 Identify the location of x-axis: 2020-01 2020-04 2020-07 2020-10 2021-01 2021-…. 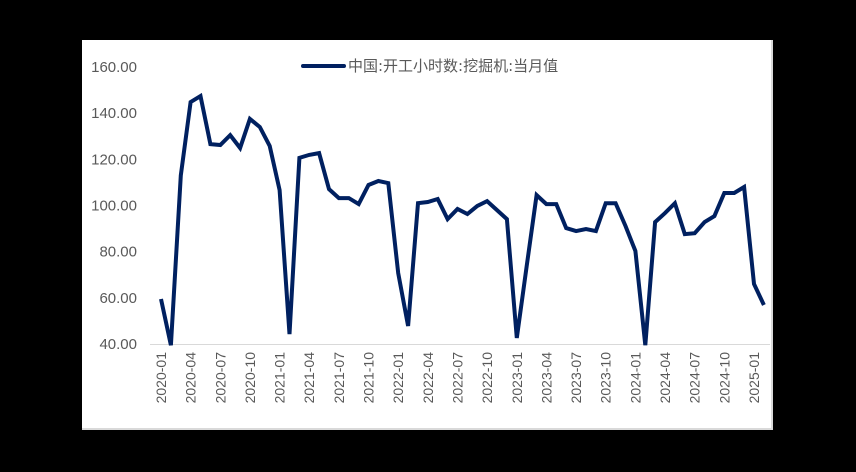
(457, 378).